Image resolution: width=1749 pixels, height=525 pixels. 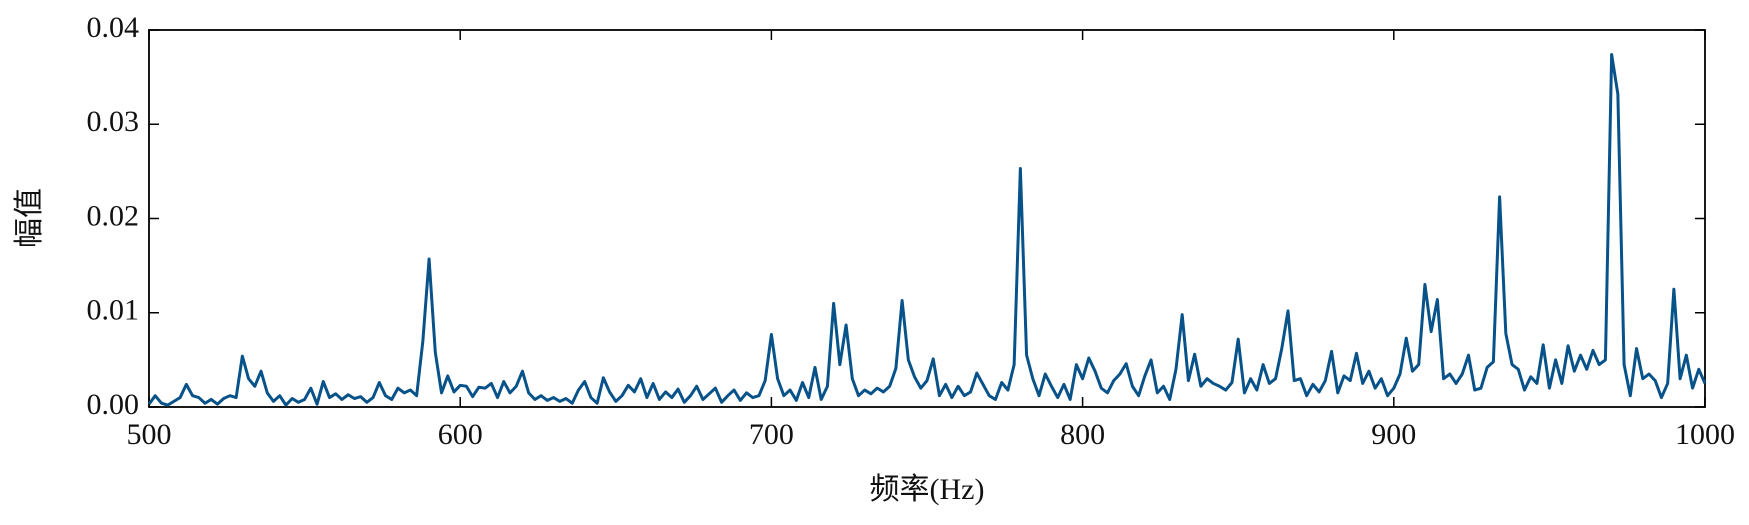 I want to click on x-tick-label: 600, so click(x=460, y=434).